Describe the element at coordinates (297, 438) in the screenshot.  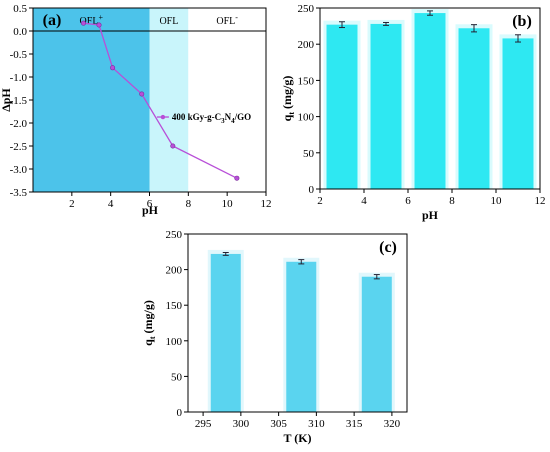
I see `x-axis-label: T (K)` at that location.